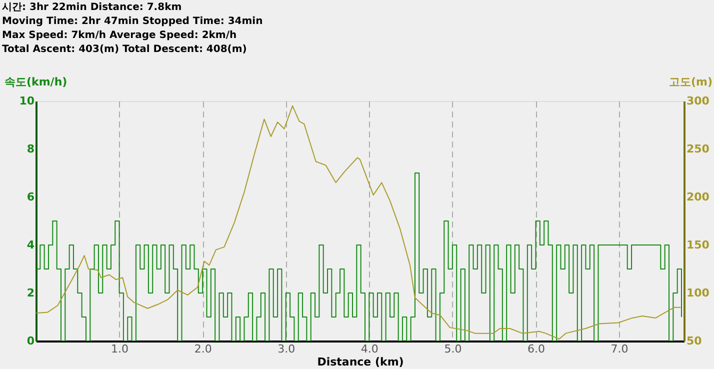 This screenshot has width=720, height=384. What do you see at coordinates (120, 349) in the screenshot?
I see `x-tick-label: 1.0` at bounding box center [120, 349].